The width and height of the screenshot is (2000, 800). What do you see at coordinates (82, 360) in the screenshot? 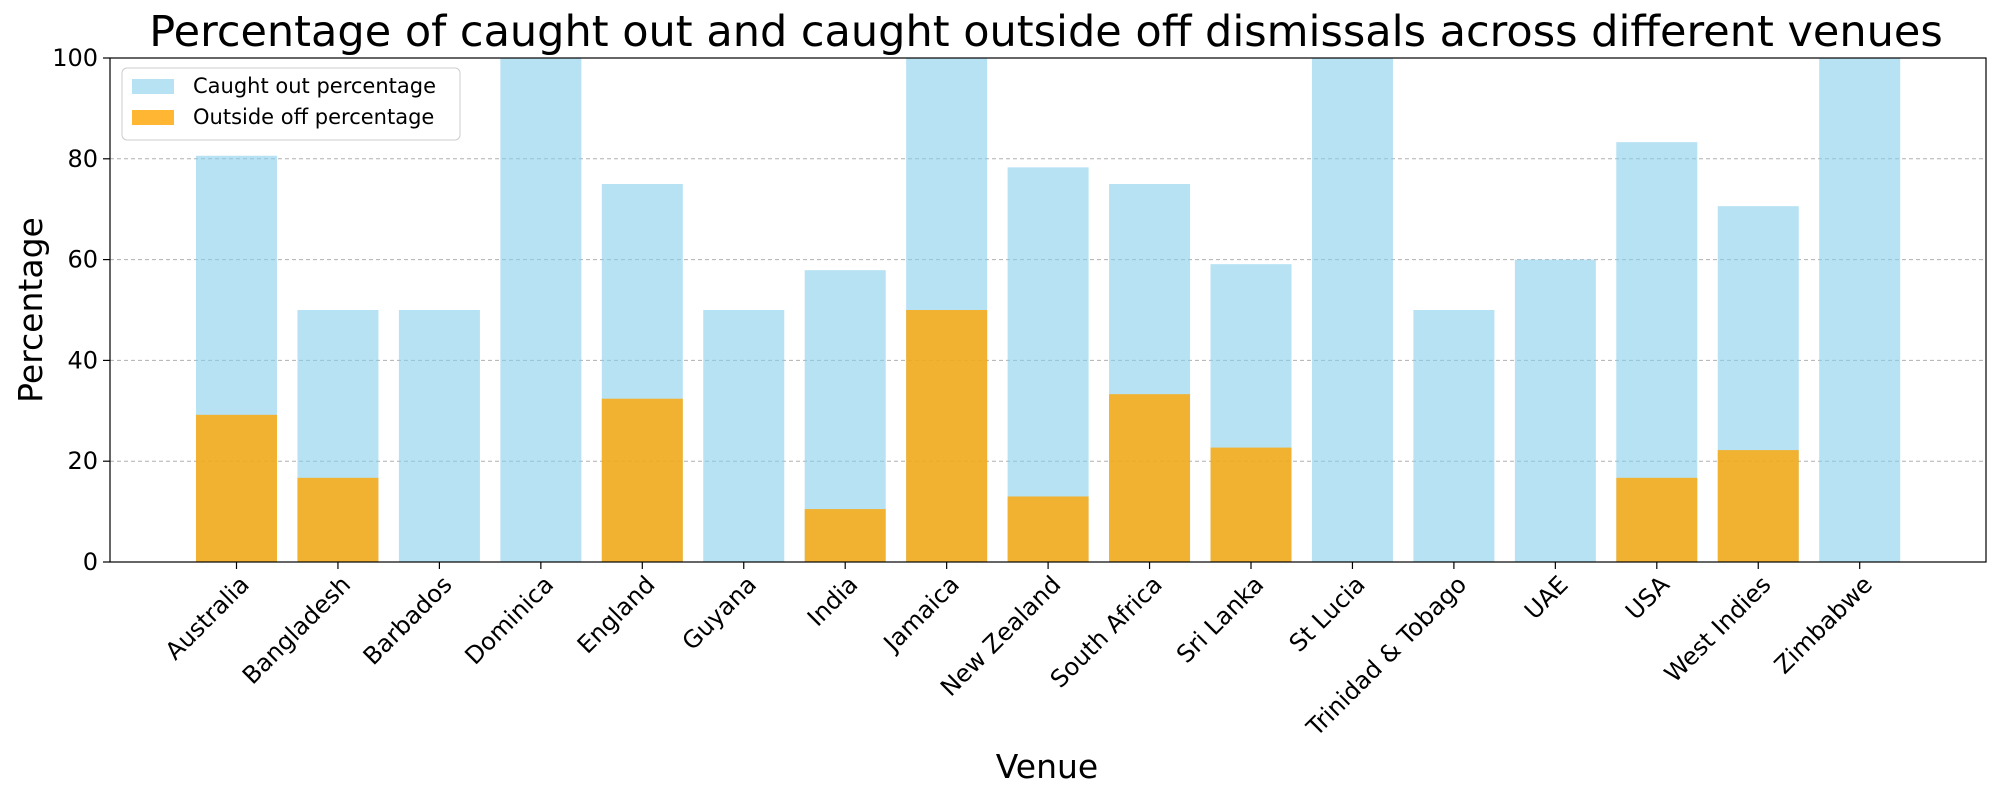
I see `y-tick-label: 40` at bounding box center [82, 360].